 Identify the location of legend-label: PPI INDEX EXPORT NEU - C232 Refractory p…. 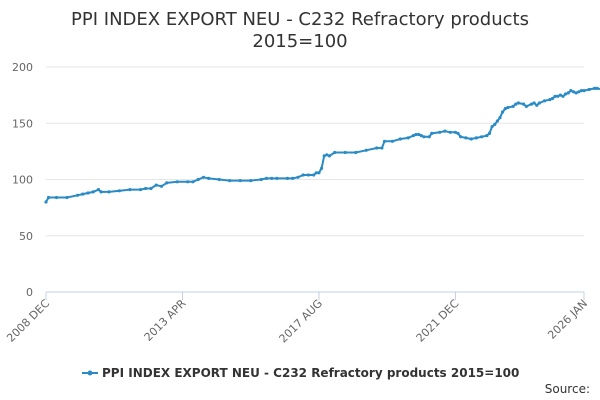
(310, 373).